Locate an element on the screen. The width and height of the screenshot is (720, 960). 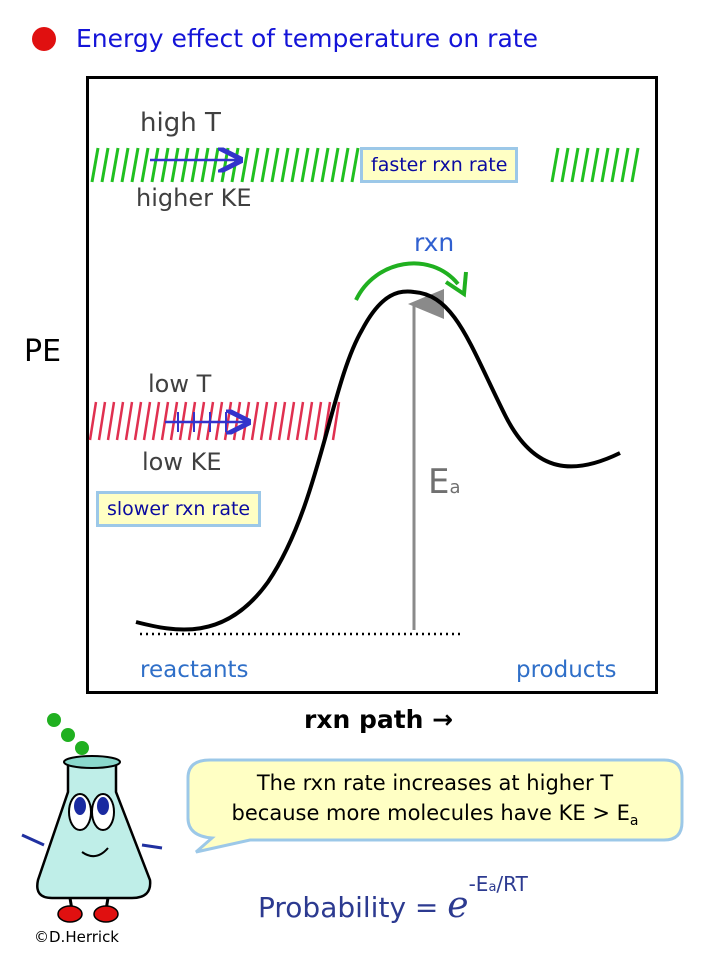
high-energy-band is located at coordinates (365, 165).